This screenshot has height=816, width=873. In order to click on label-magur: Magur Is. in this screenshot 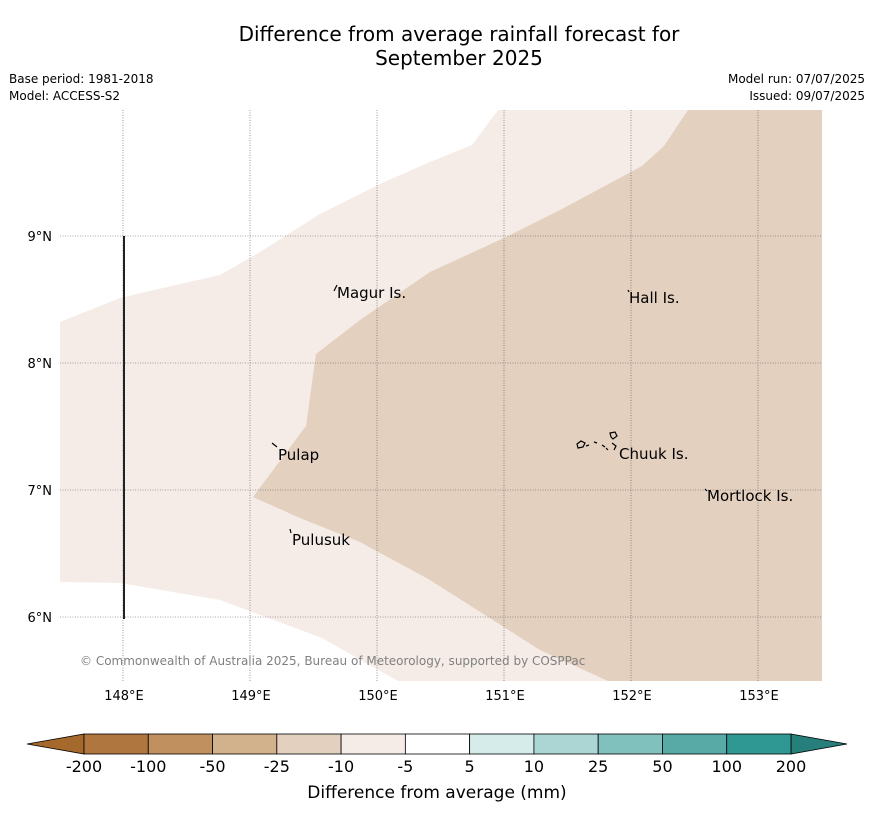, I will do `click(371, 293)`.